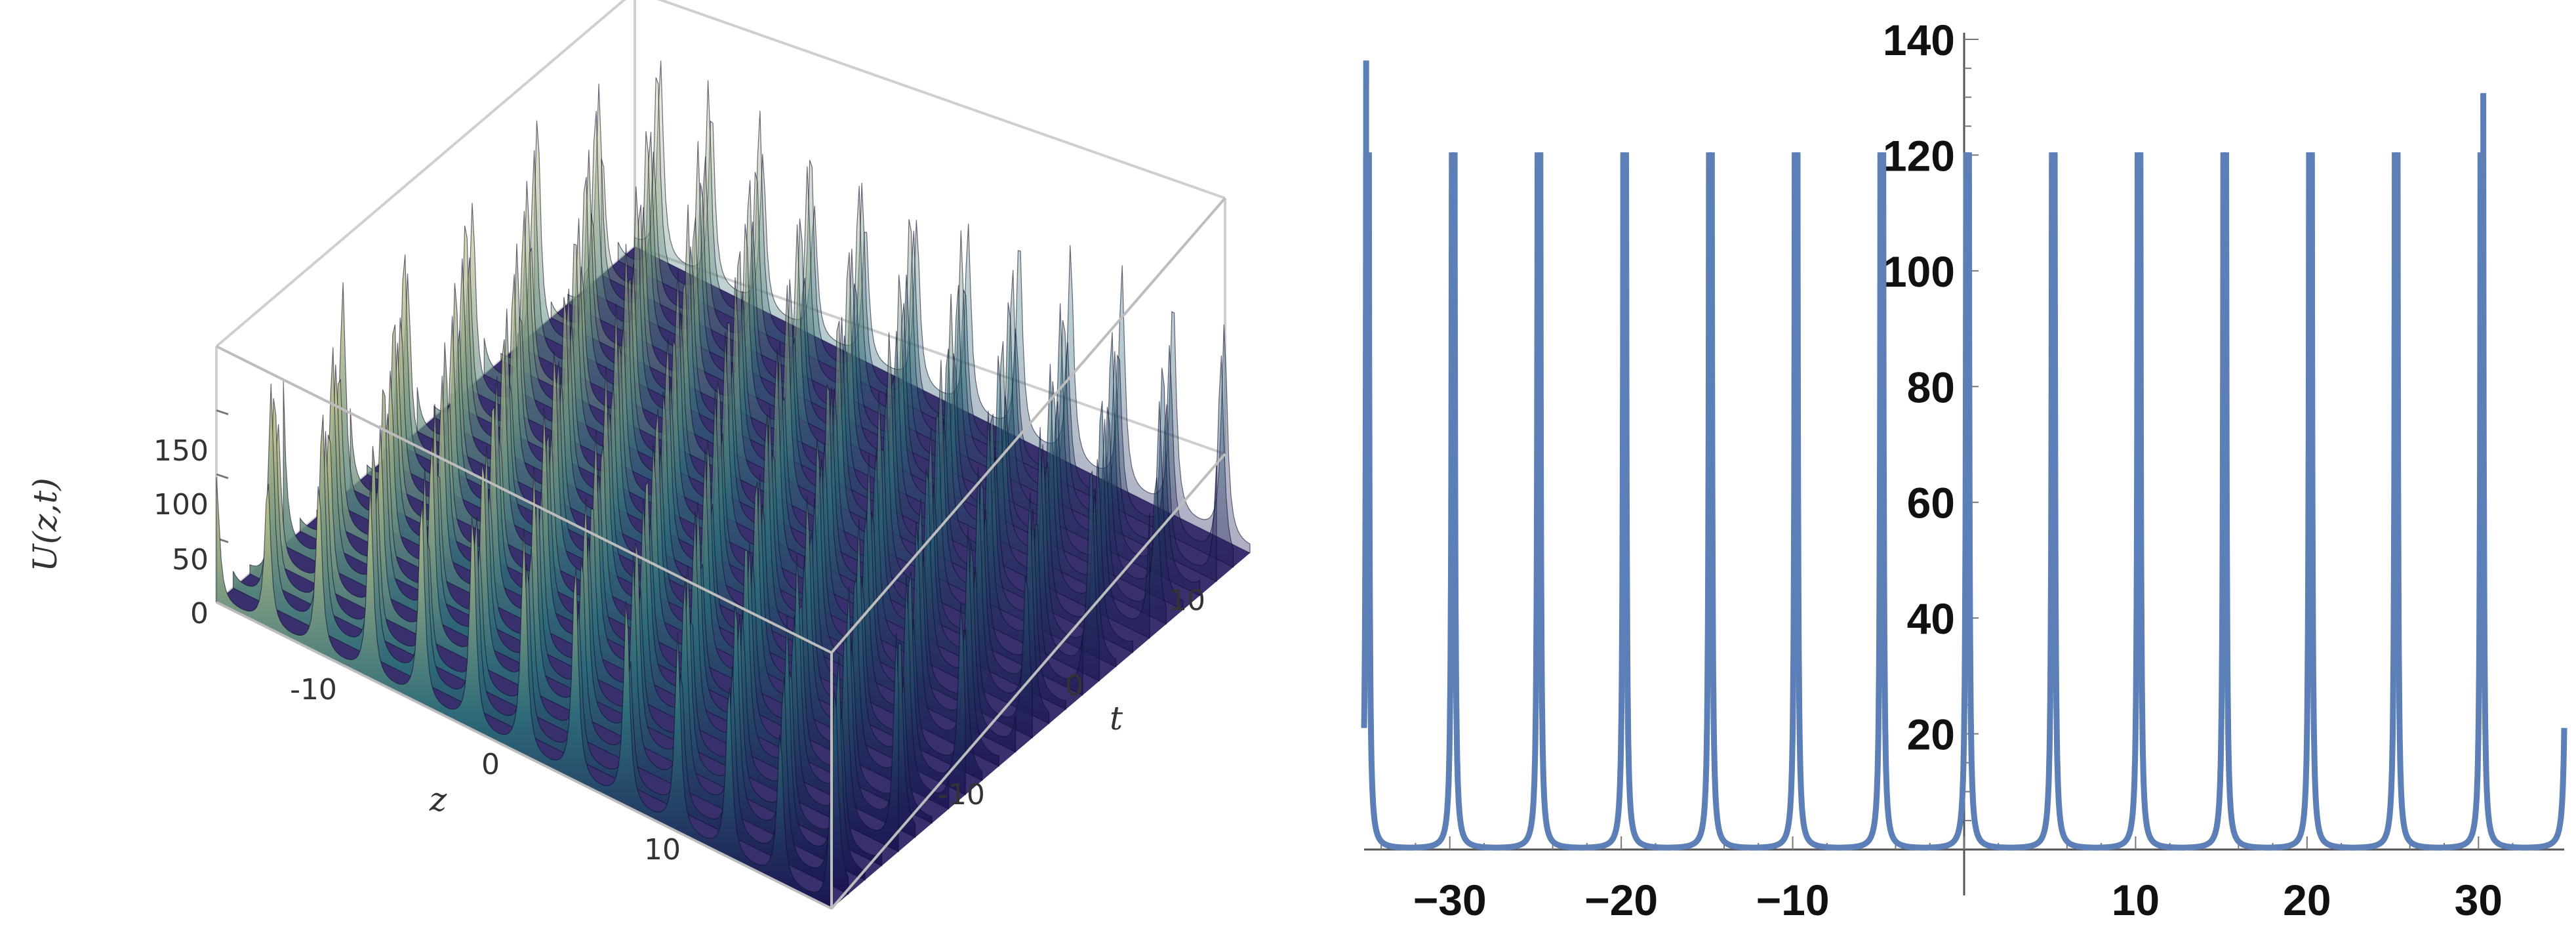  What do you see at coordinates (1919, 155) in the screenshot?
I see `y-tick-label: 120` at bounding box center [1919, 155].